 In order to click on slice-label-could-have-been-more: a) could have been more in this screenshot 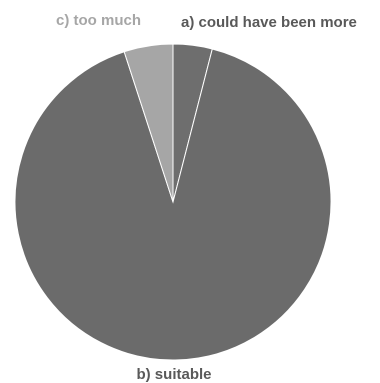, I will do `click(269, 22)`.